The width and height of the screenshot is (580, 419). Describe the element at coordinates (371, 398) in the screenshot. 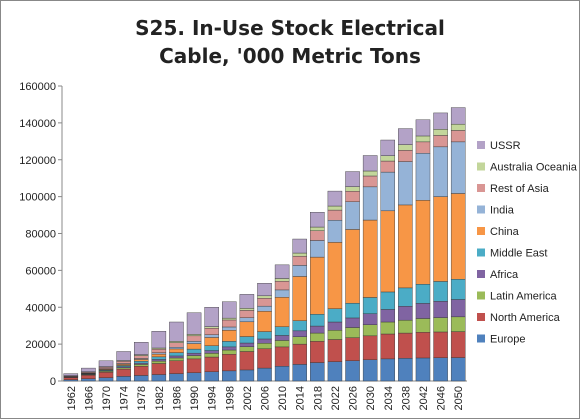

I see `x-tick-label: 2030` at that location.